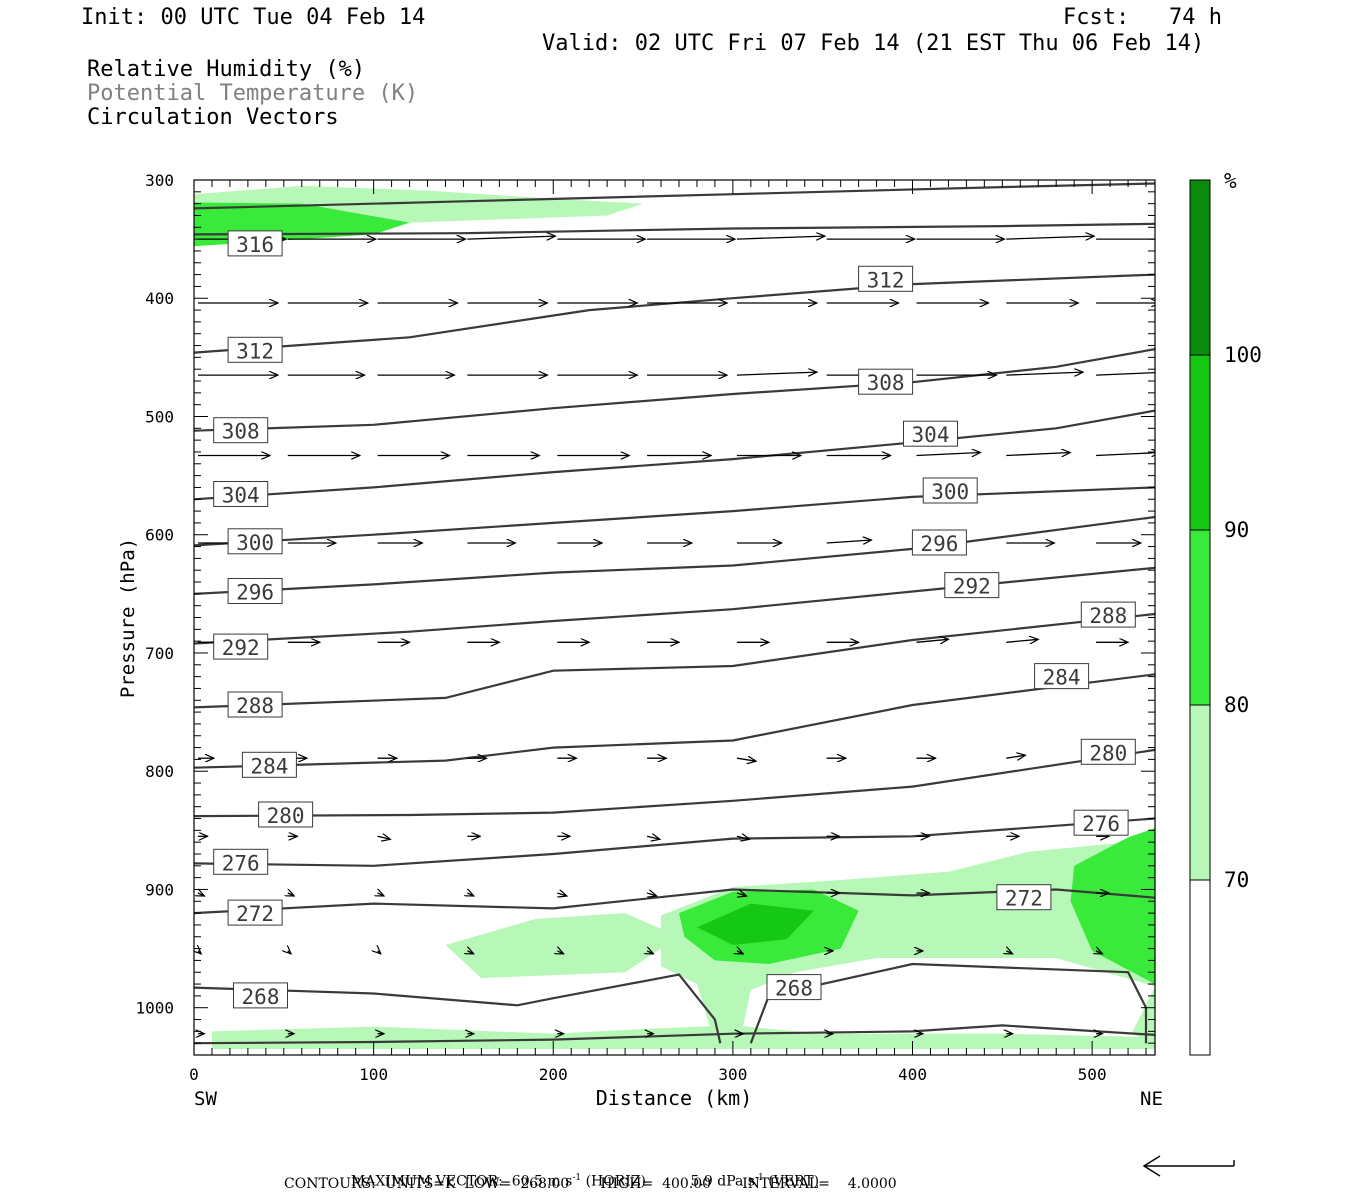  Describe the element at coordinates (226, 69) in the screenshot. I see `legend-rh: Relative Humidity (%)` at that location.